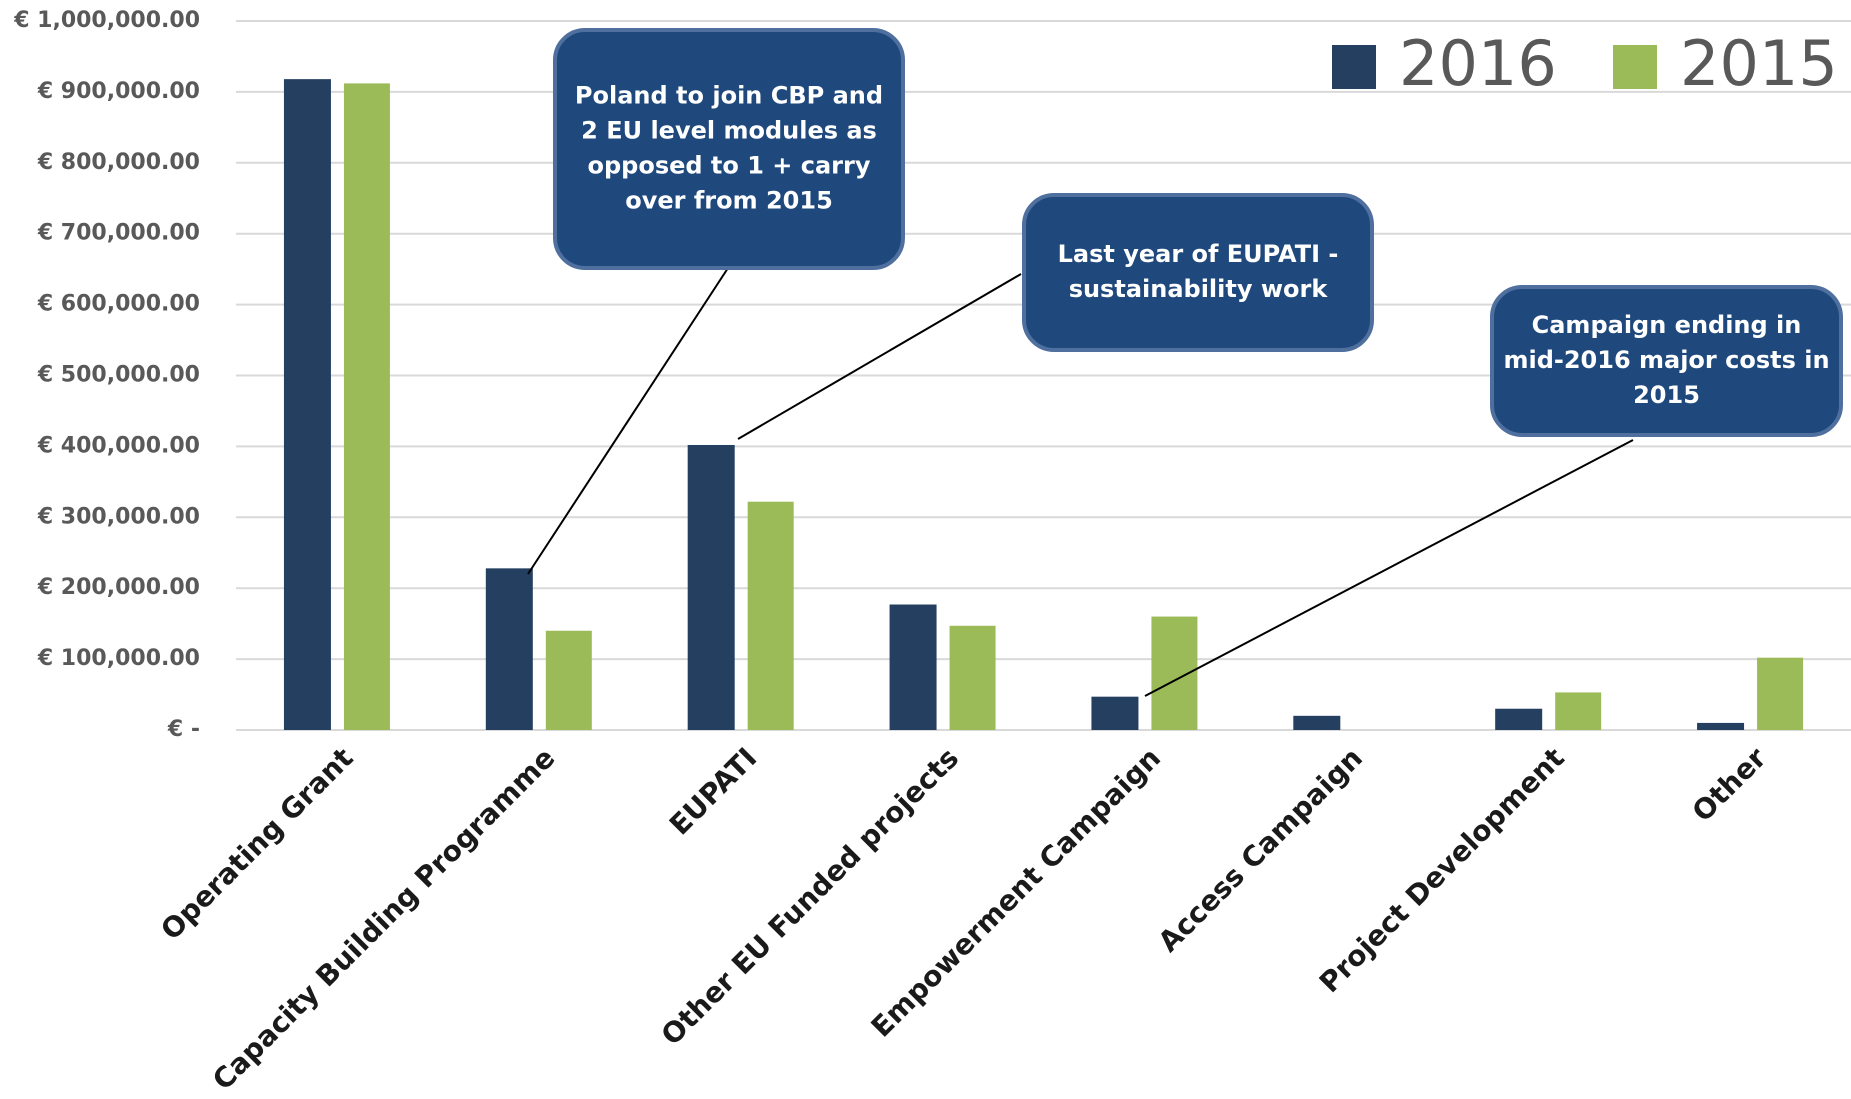 This screenshot has width=1851, height=1099. I want to click on y-tick-label: € 400,000.00, so click(118, 445).